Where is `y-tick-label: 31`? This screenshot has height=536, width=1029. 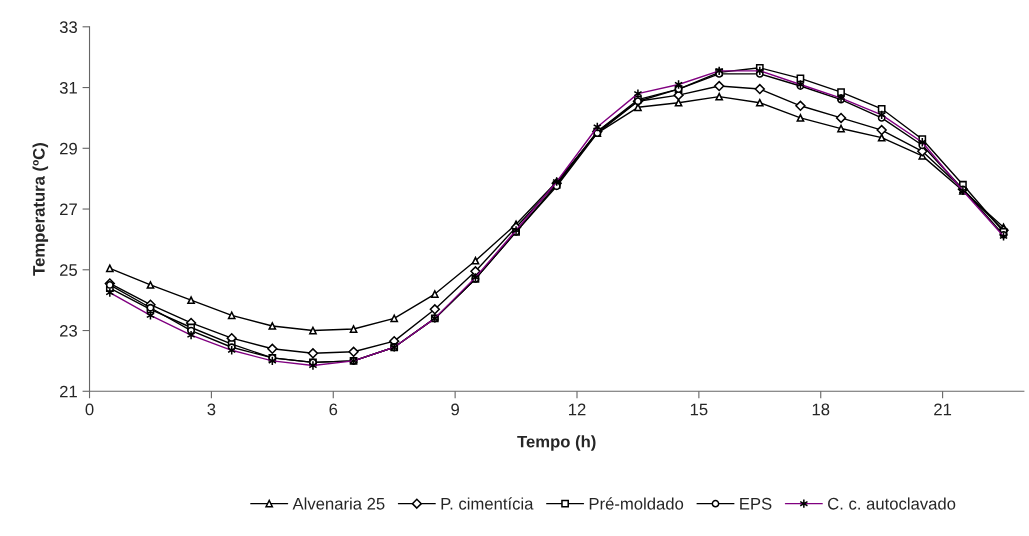 y-tick-label: 31 is located at coordinates (68, 87).